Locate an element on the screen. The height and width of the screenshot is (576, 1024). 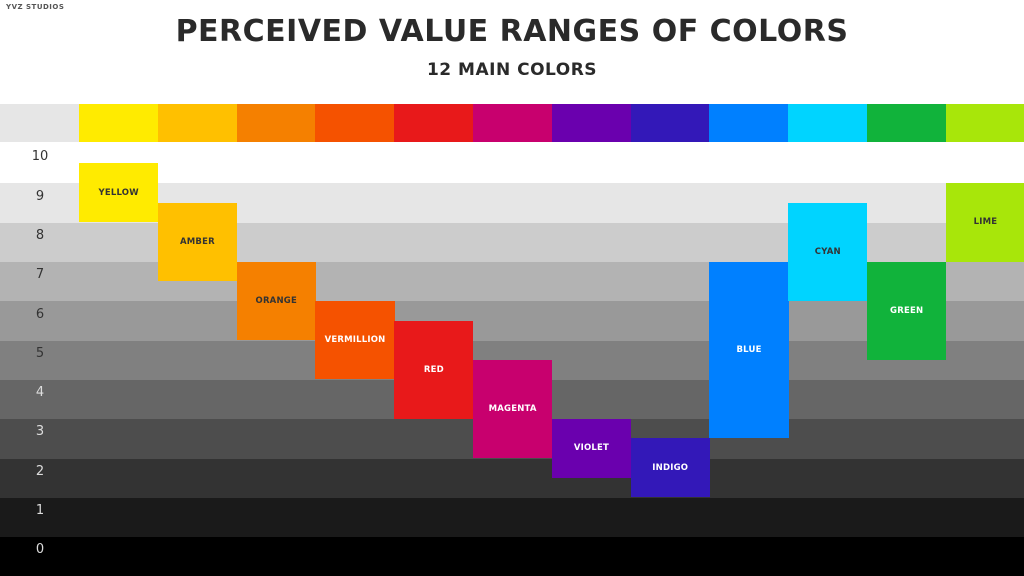
range-bar-violet: VIOLET is located at coordinates (591, 448).